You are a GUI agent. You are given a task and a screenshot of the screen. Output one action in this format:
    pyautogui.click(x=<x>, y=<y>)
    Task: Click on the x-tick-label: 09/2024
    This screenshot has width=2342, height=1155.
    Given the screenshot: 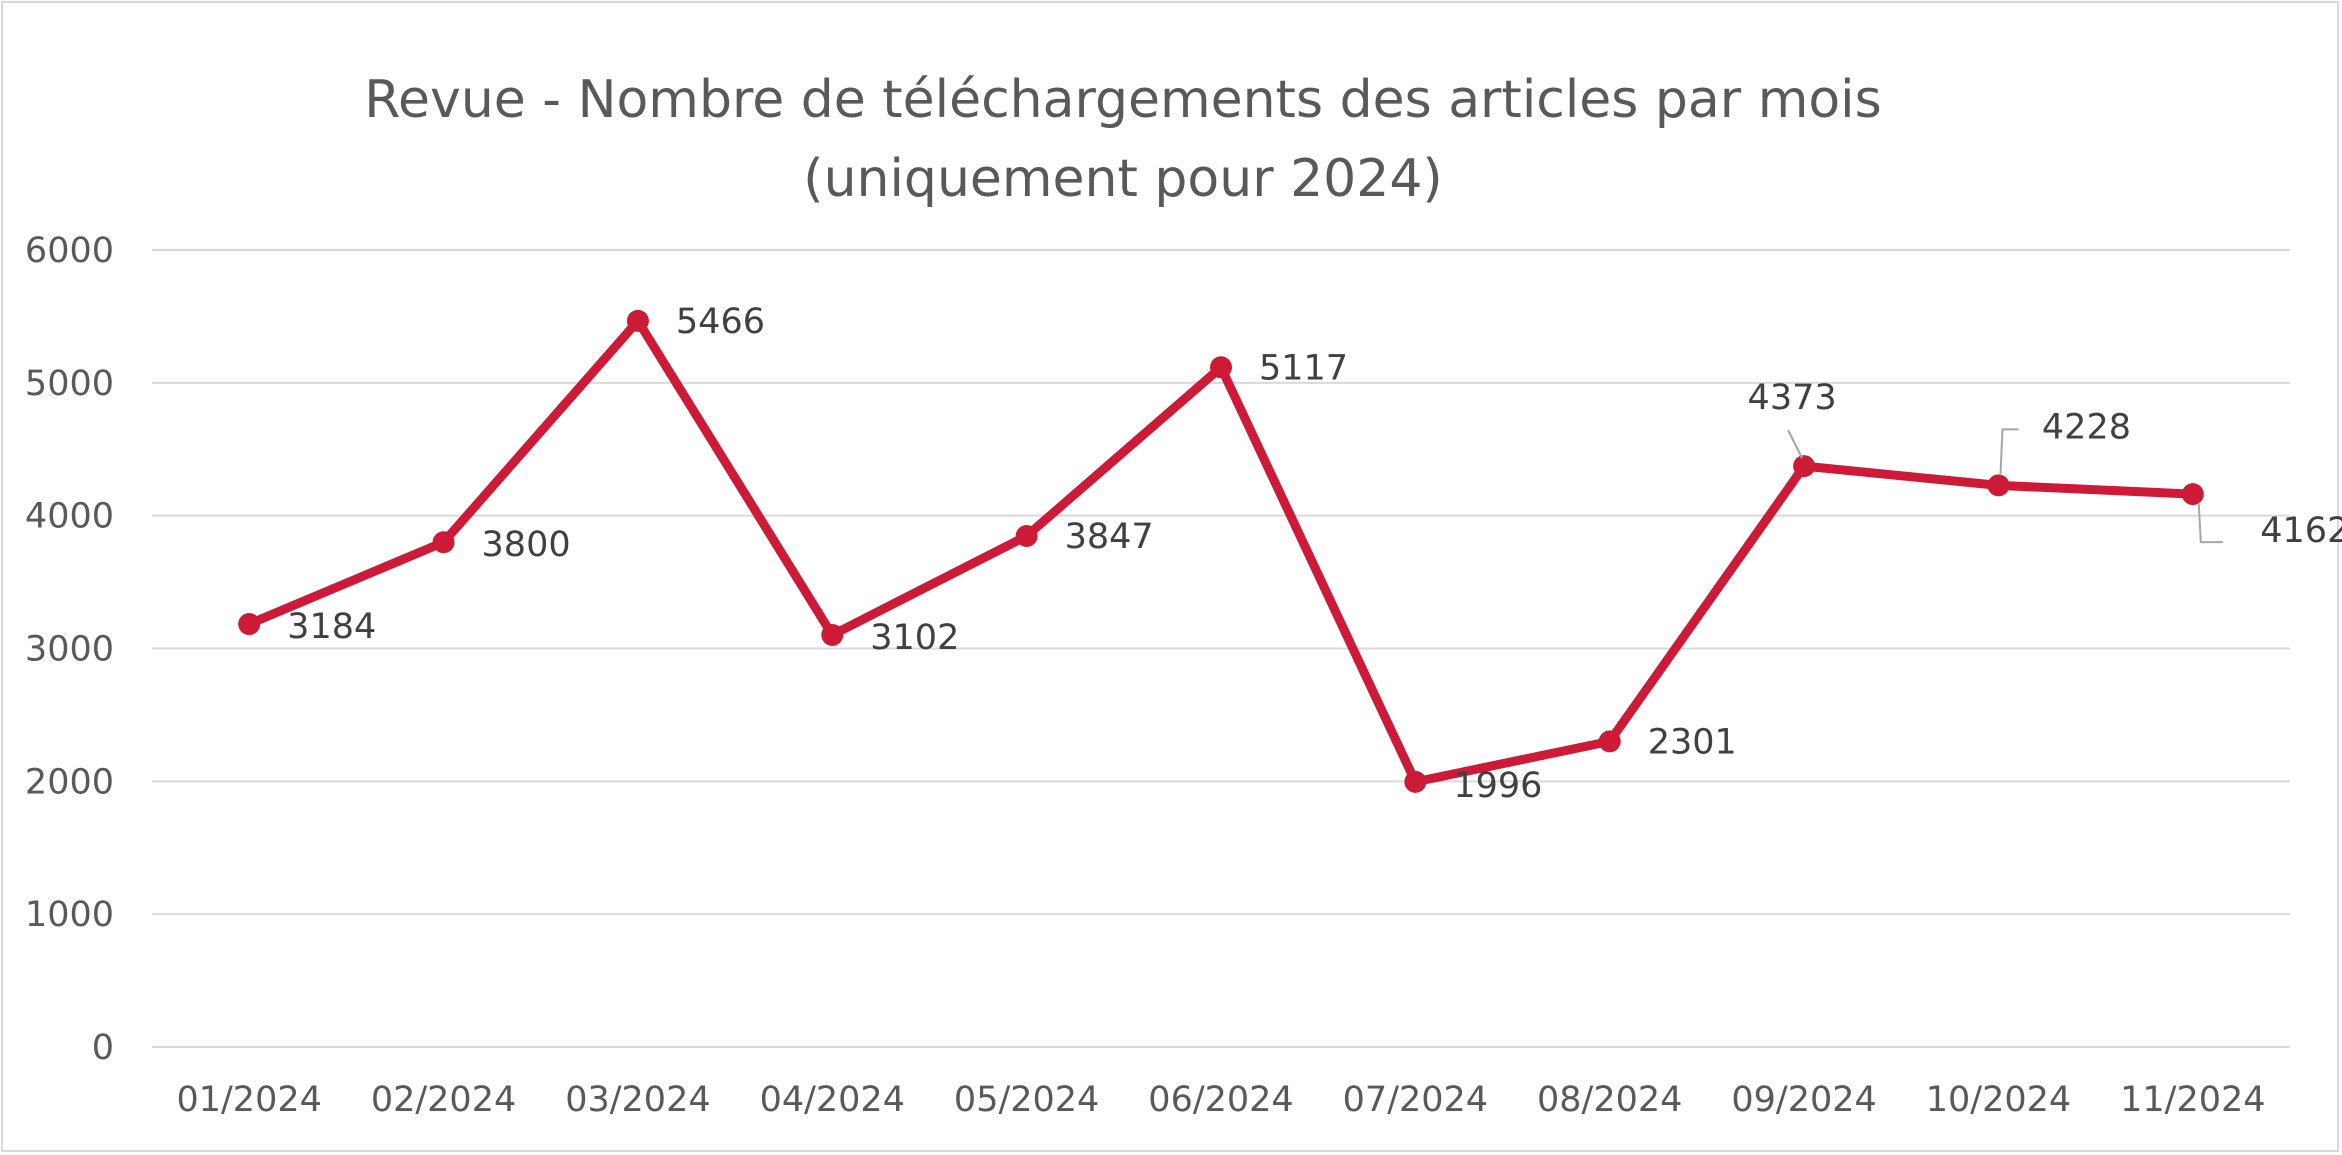 What is the action you would take?
    pyautogui.click(x=1803, y=1100)
    